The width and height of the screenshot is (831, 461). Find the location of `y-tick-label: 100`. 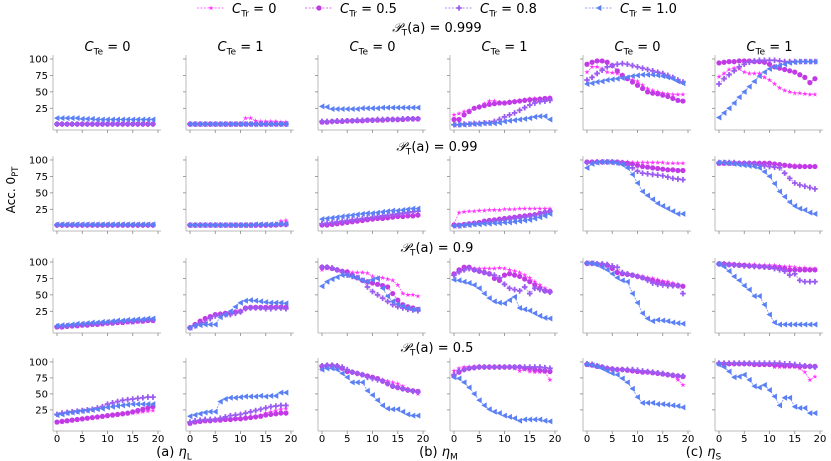

y-tick-label: 100 is located at coordinates (38, 59).